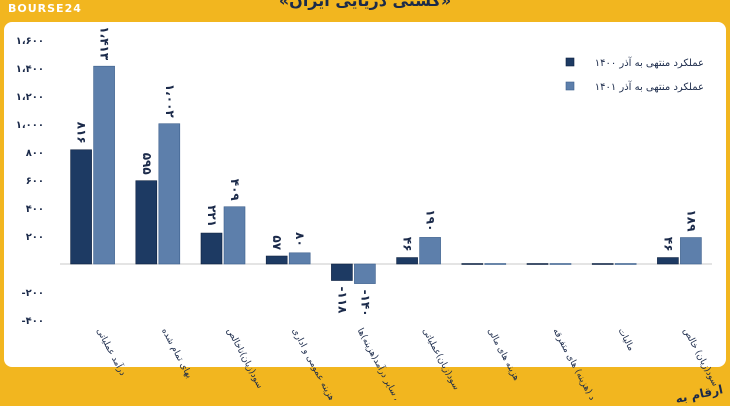  Describe the element at coordinates (105, 43) in the screenshot. I see `bar-value-label: ۱،۴۱۳` at that location.